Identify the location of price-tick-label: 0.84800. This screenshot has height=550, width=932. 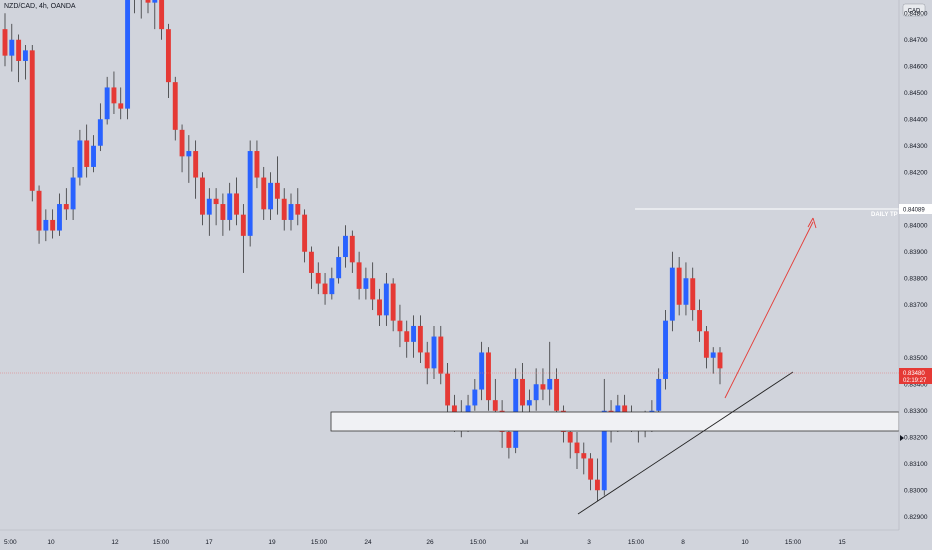
(916, 14).